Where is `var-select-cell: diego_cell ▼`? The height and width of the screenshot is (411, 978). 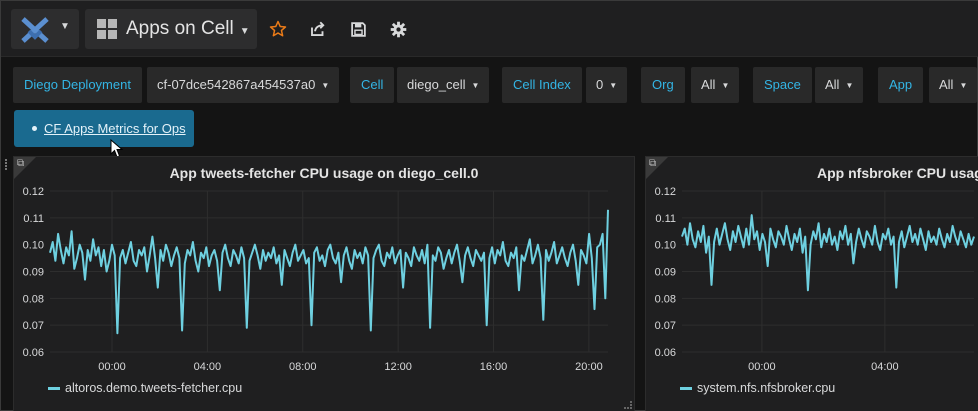
var-select-cell: diego_cell ▼ is located at coordinates (443, 85).